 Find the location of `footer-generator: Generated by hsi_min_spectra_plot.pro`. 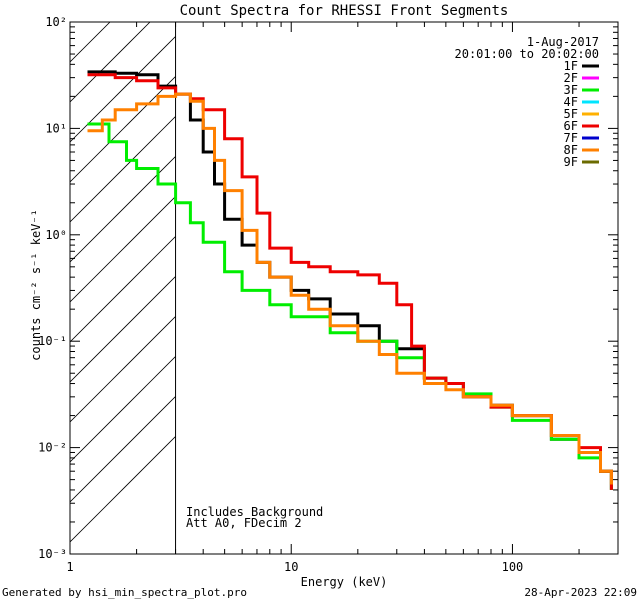

footer-generator: Generated by hsi_min_spectra_plot.pro is located at coordinates (124, 592).